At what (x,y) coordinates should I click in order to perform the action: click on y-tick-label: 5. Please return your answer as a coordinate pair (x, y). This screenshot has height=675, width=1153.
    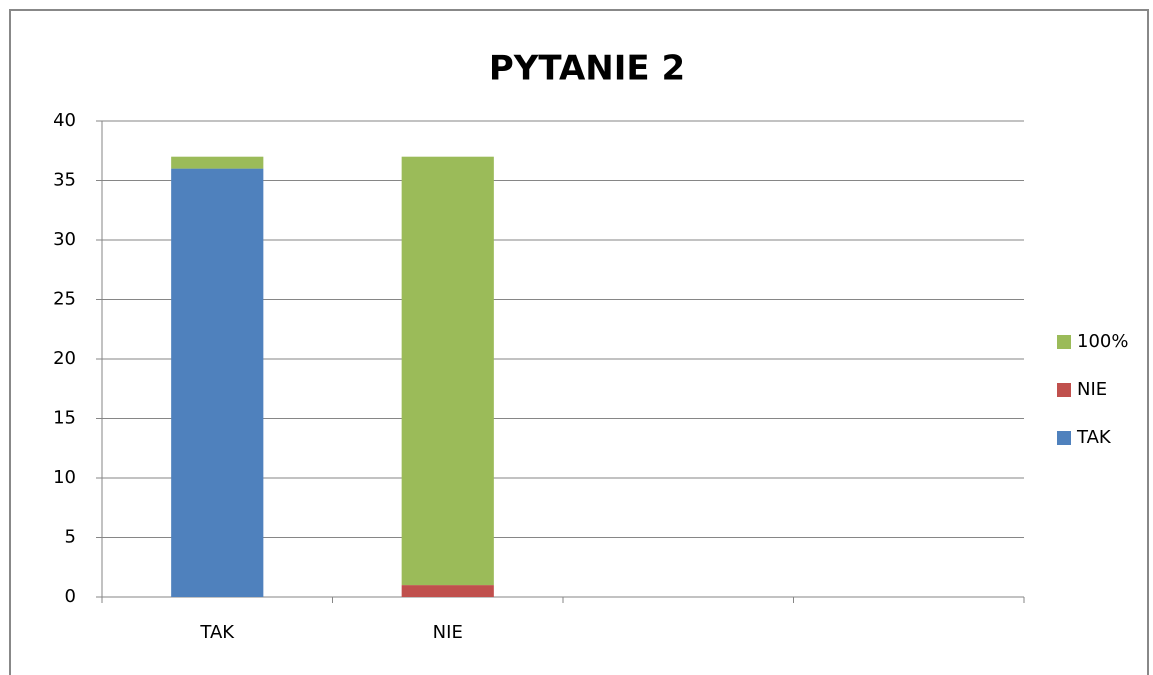
    Looking at the image, I should click on (70, 537).